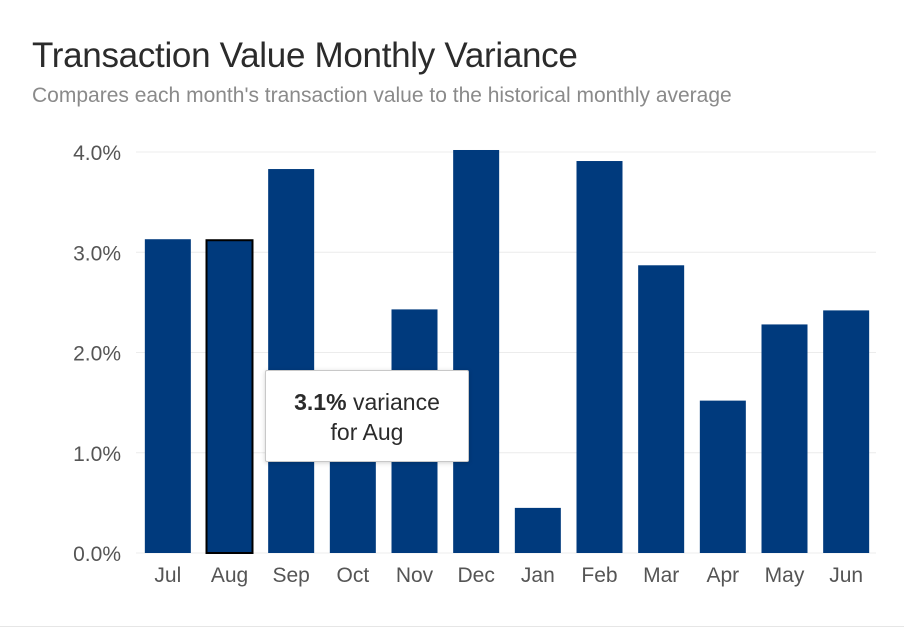 Image resolution: width=904 pixels, height=628 pixels. I want to click on y-tick-label: 0.0%, so click(97, 554).